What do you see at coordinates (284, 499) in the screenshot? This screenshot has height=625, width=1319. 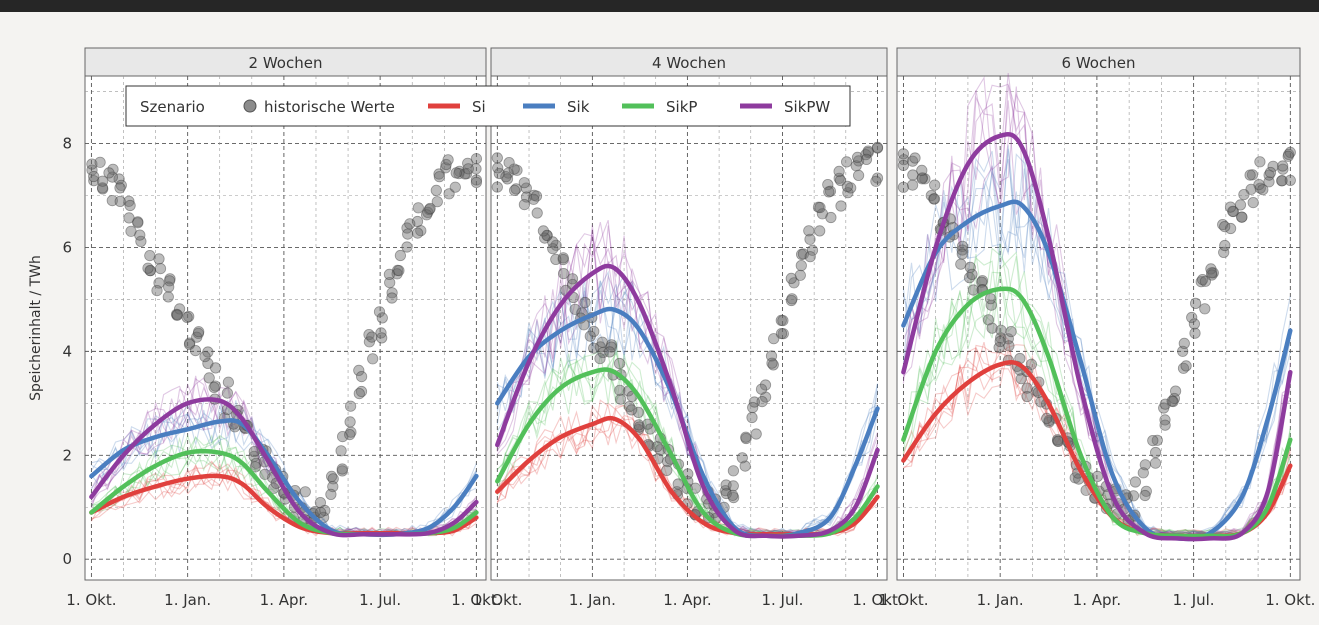 I see `ensemble-line-Si` at bounding box center [284, 499].